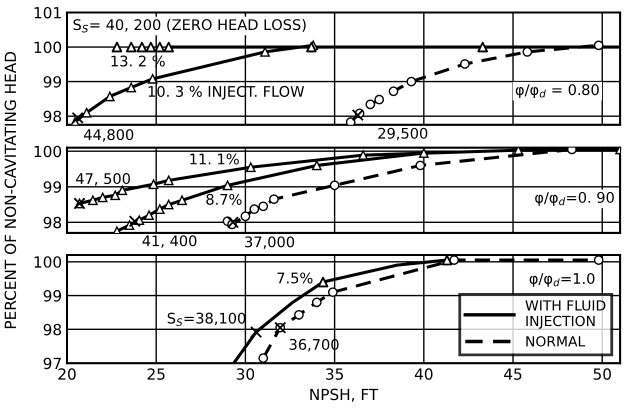  I want to click on x-axis-title: NPSH, FT, so click(344, 395).